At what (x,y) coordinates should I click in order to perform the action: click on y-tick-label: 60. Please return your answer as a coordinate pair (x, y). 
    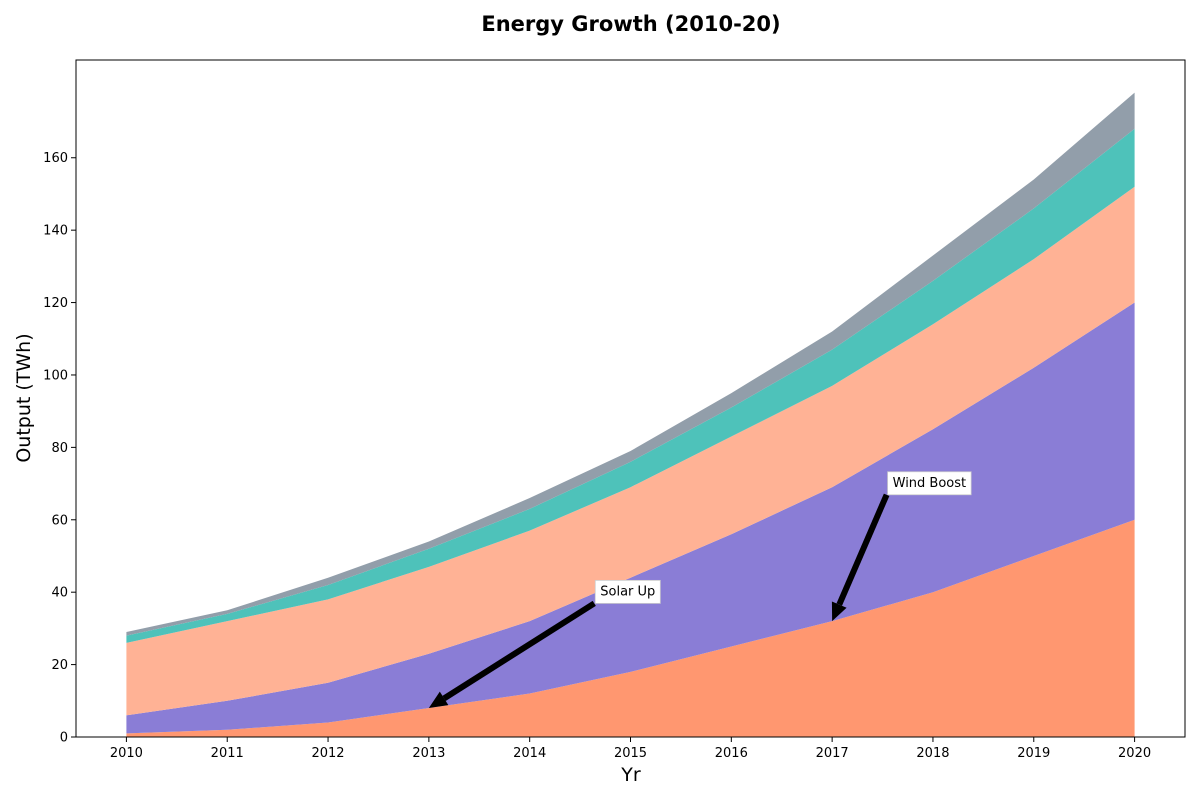
    Looking at the image, I should click on (59, 520).